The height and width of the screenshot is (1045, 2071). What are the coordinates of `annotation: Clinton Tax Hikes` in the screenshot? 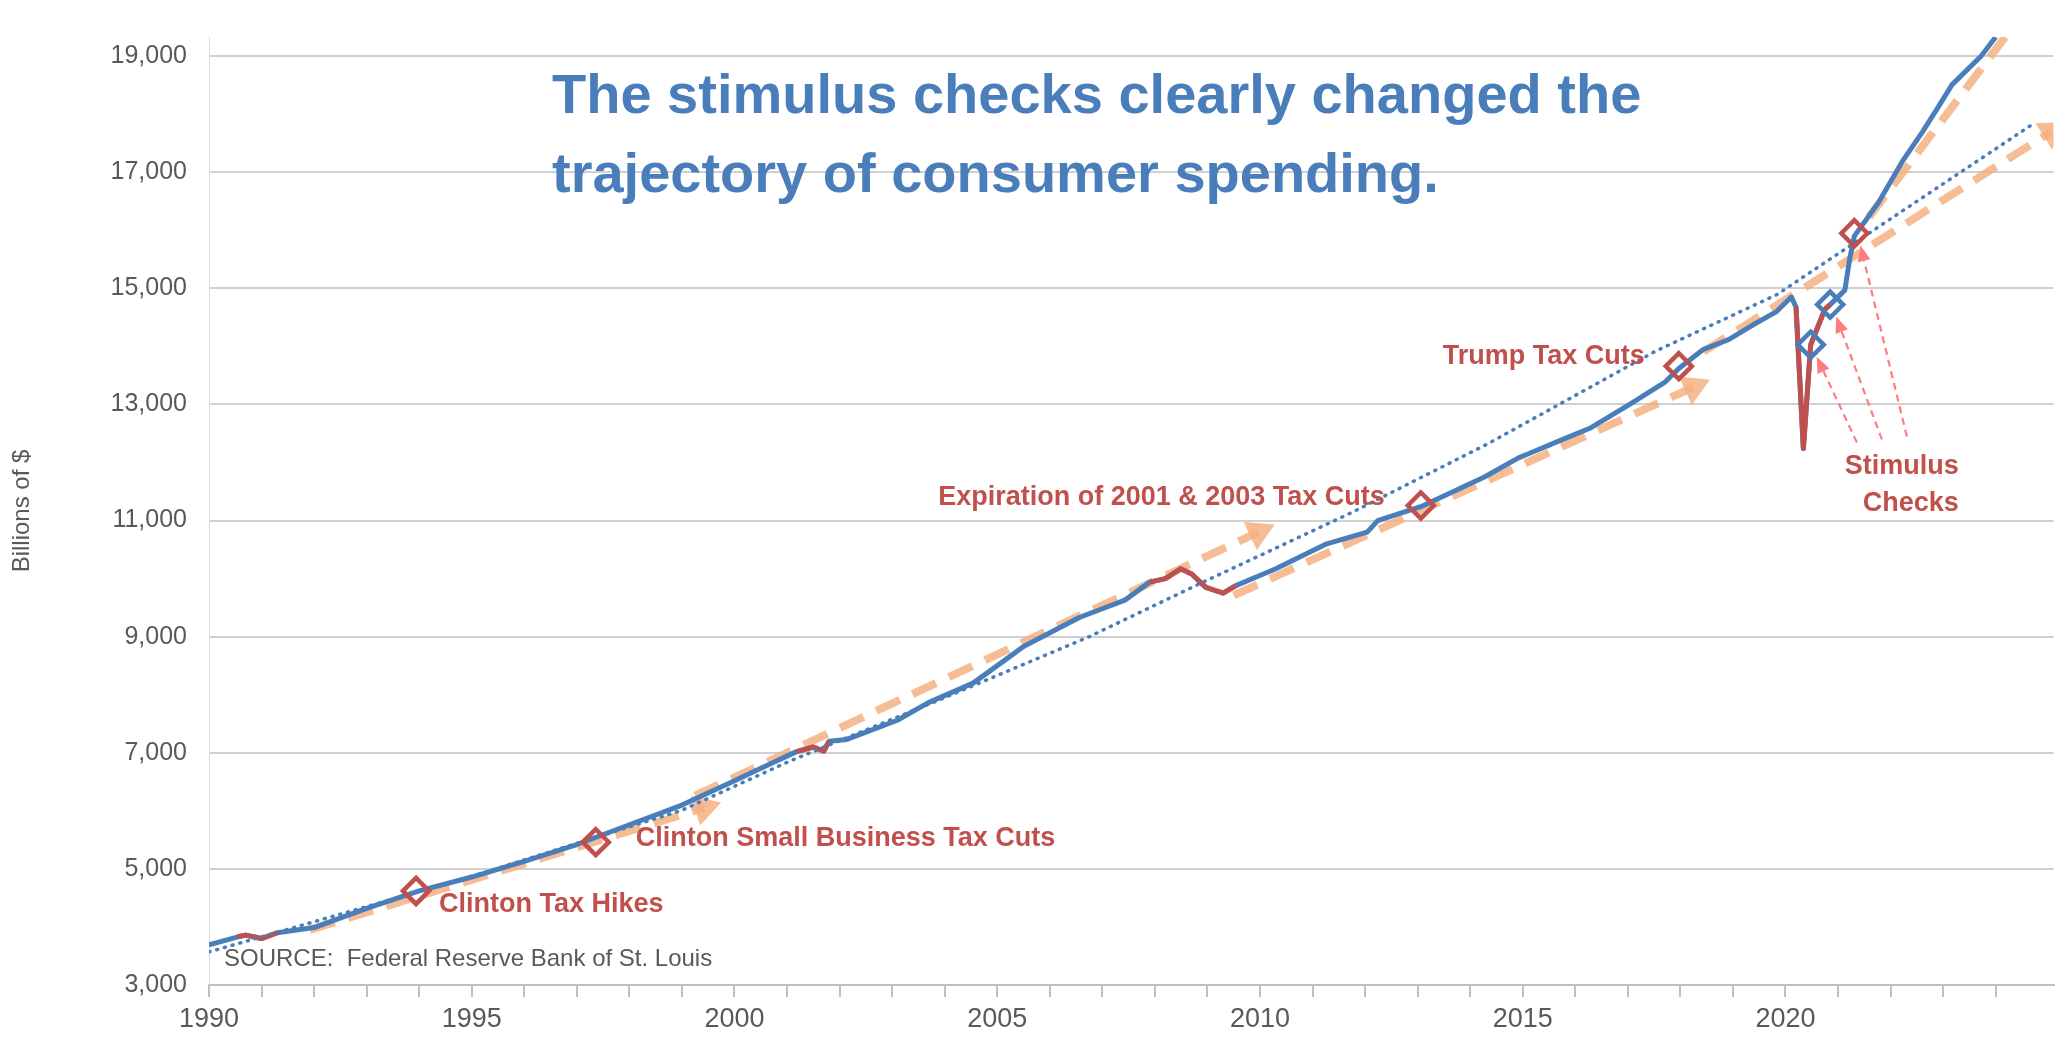 It's located at (551, 903).